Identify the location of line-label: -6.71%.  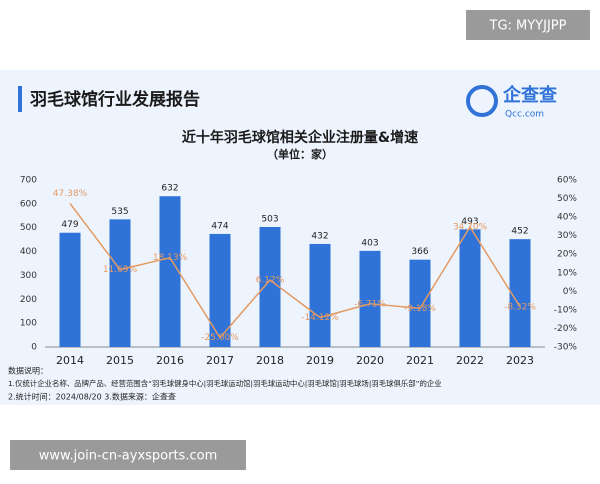
(370, 304).